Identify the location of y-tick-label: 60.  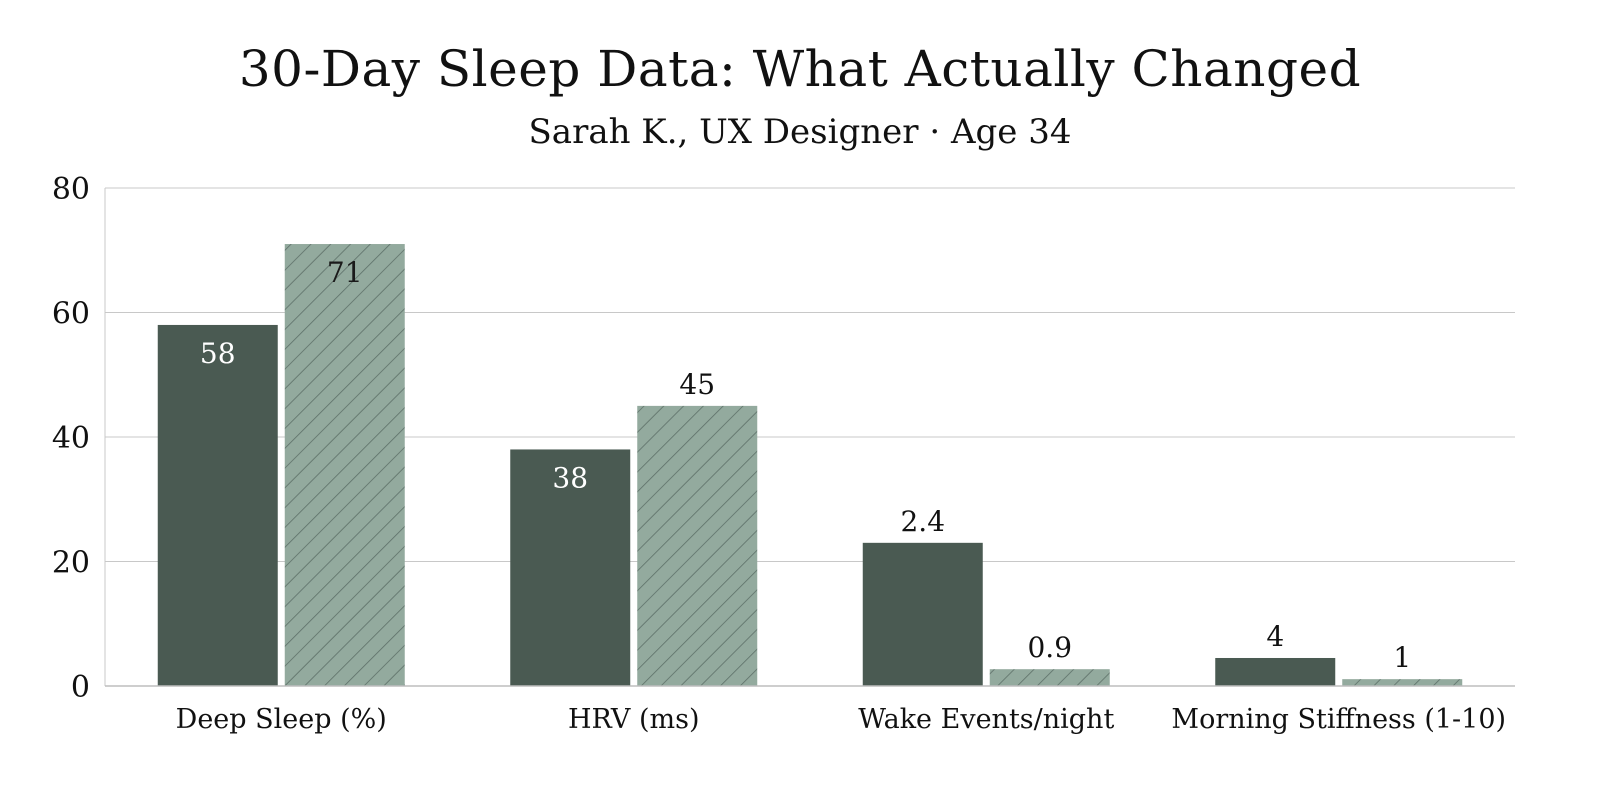
(71, 314).